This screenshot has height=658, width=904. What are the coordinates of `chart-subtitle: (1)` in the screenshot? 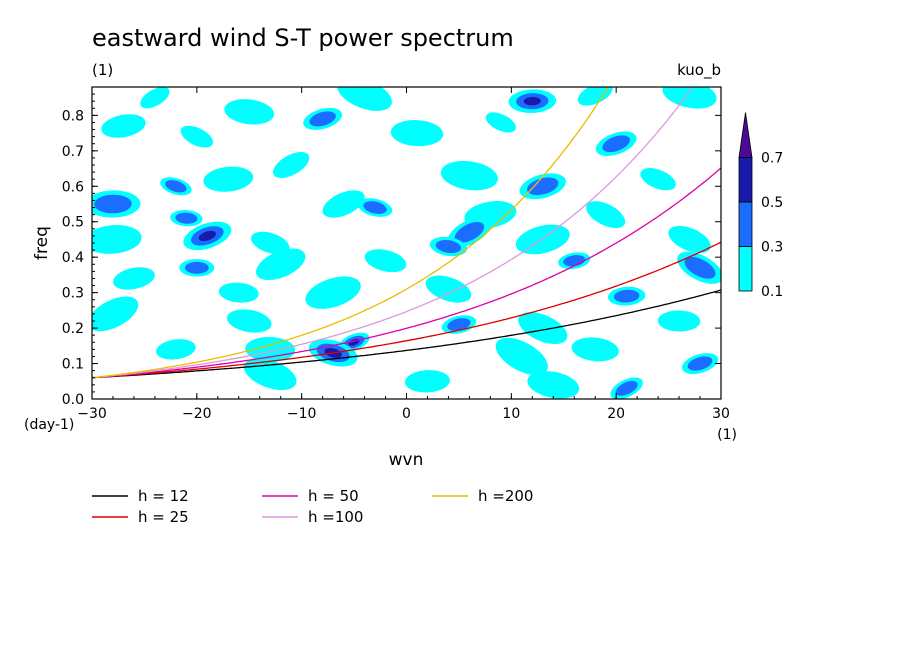 It's located at (102, 70).